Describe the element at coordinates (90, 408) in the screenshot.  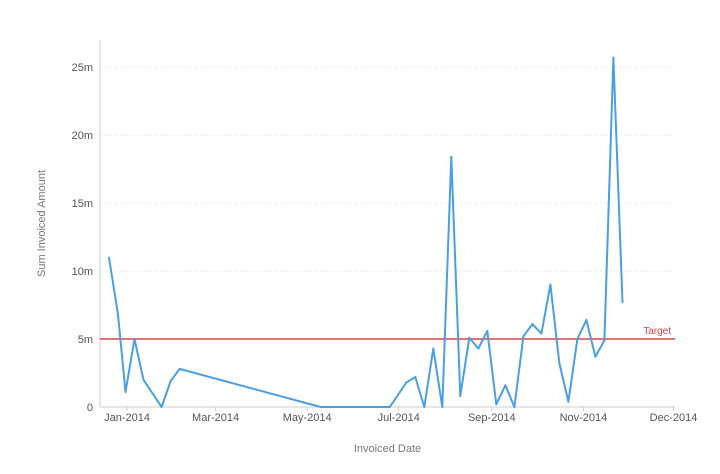
I see `y-tick-label: 0` at that location.